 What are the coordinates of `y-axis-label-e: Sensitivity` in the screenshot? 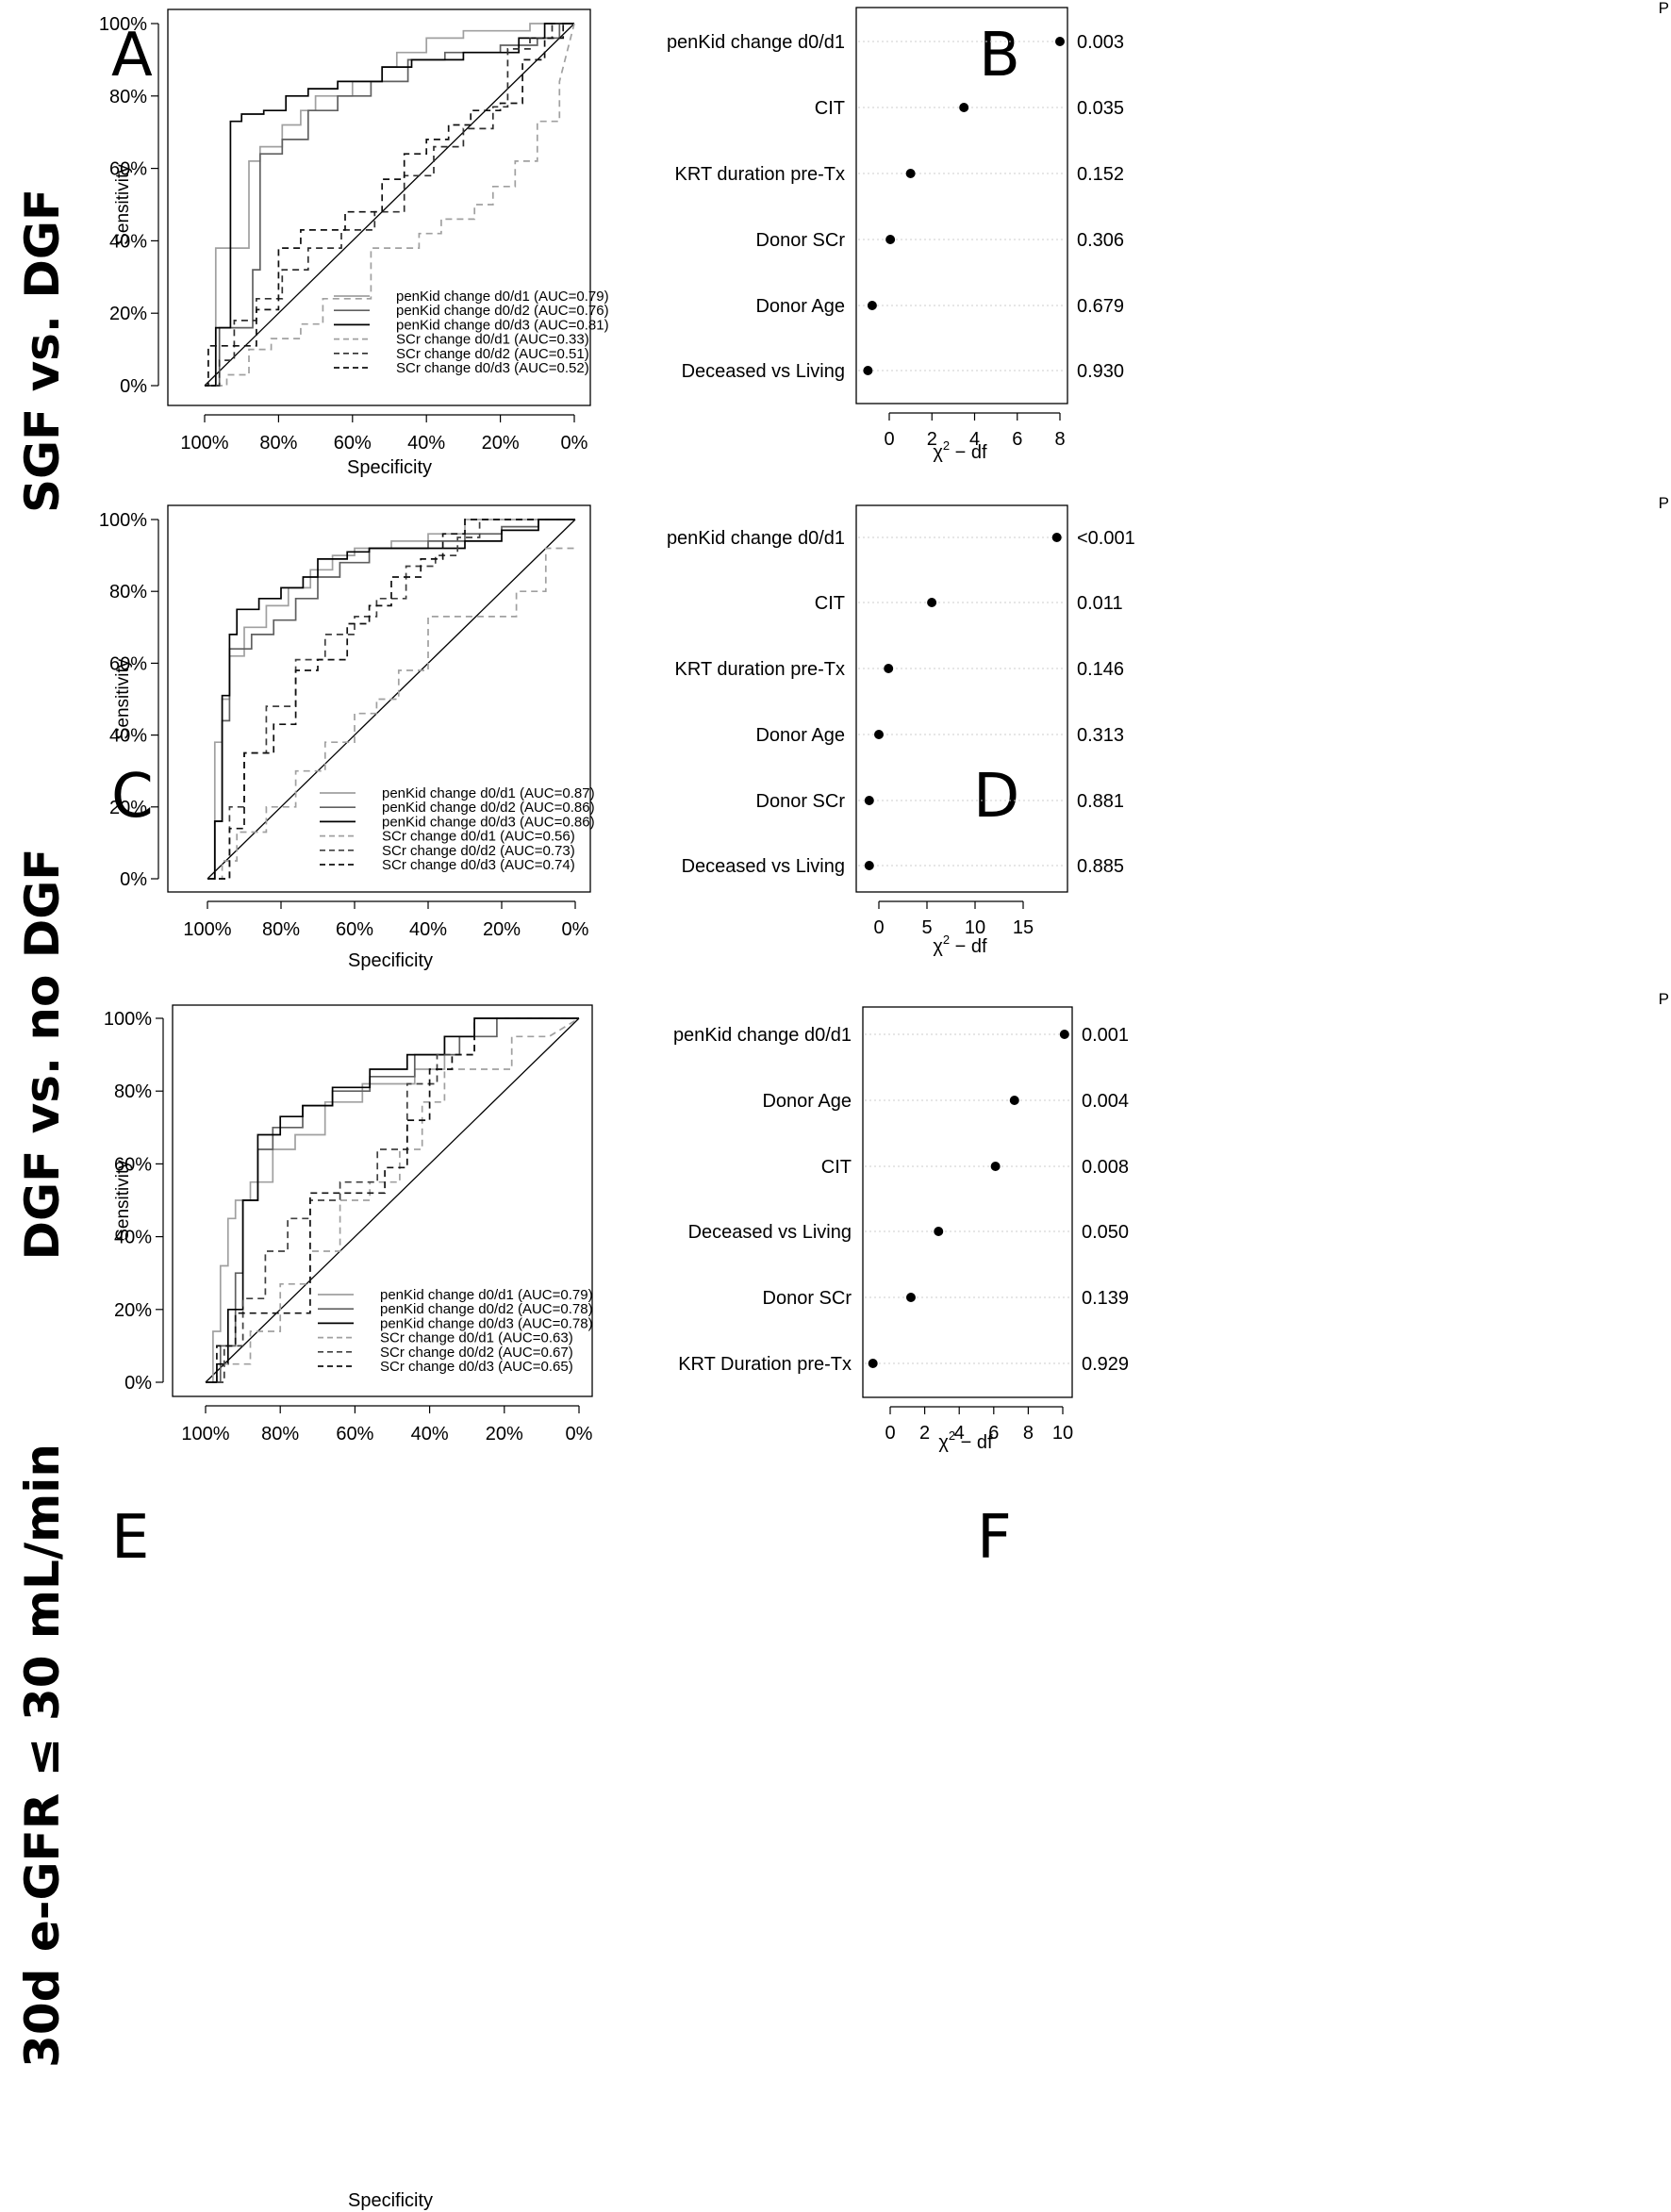 It's located at (123, 1200).